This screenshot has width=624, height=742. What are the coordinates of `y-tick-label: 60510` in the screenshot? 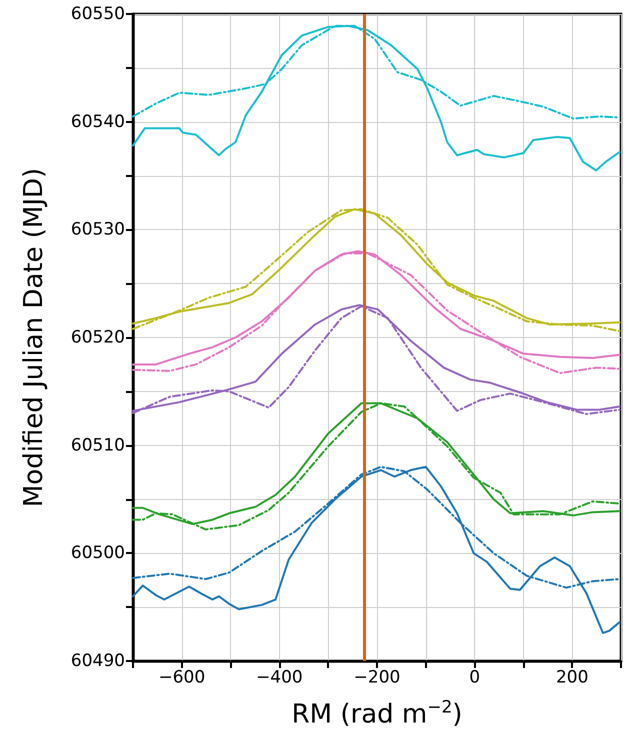 It's located at (97, 445).